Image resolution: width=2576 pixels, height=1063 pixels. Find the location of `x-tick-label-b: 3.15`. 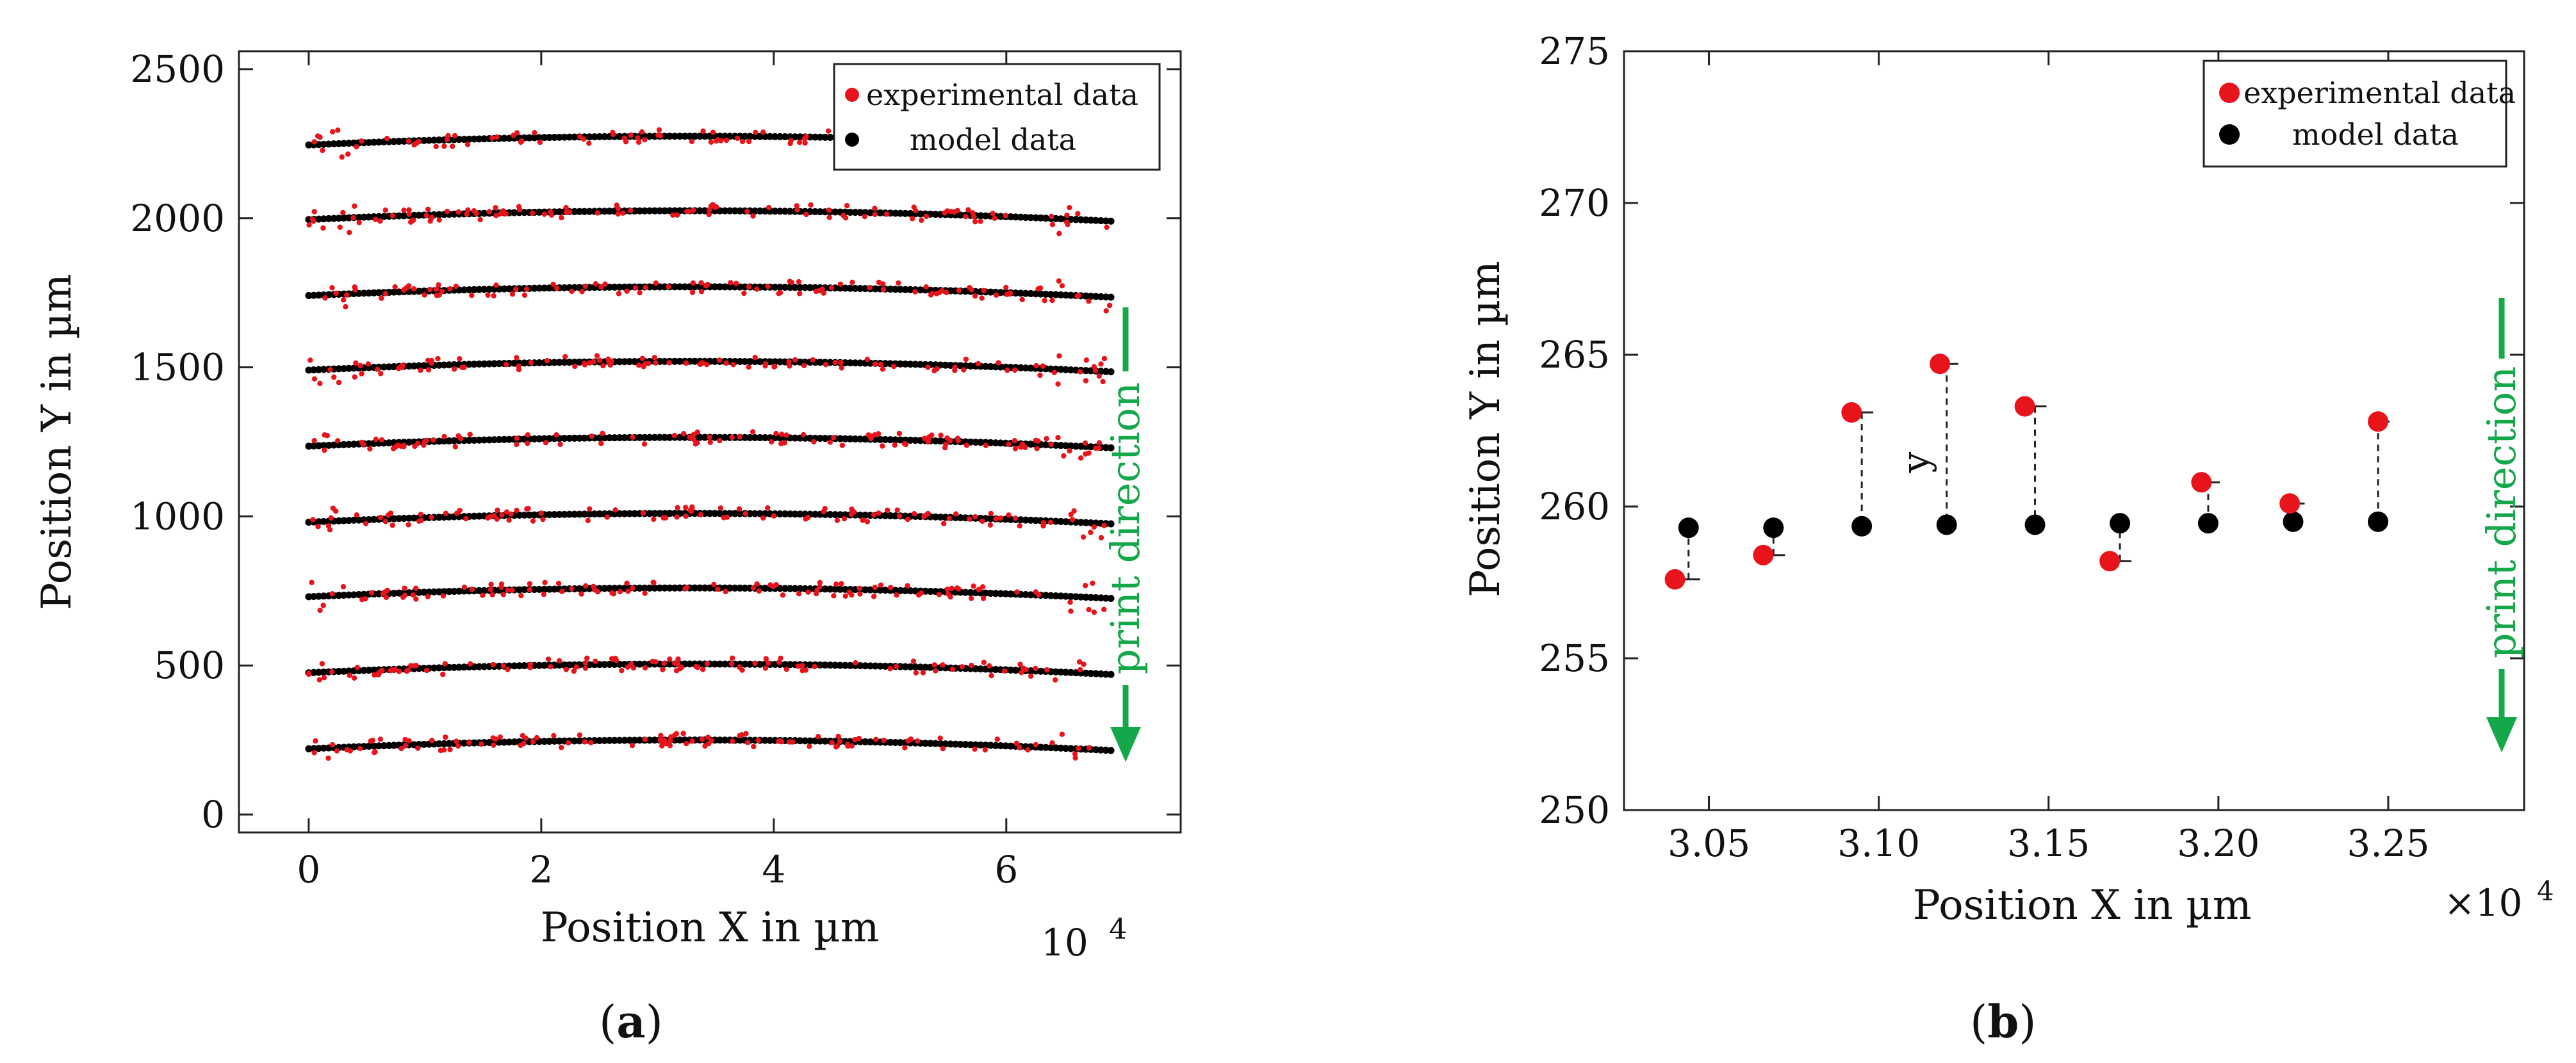

x-tick-label-b: 3.15 is located at coordinates (2048, 843).